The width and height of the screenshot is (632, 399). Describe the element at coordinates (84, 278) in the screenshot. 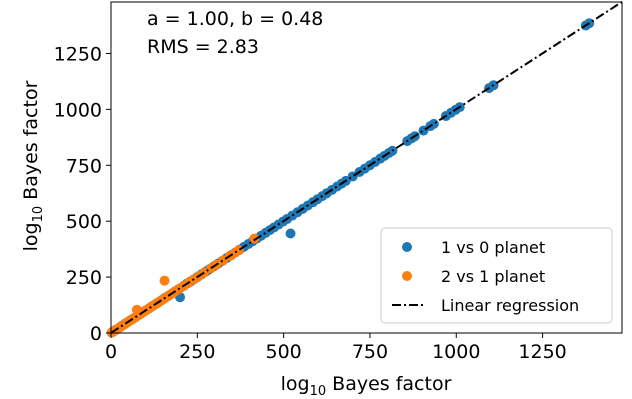

I see `y-tick-label-1: 250` at that location.